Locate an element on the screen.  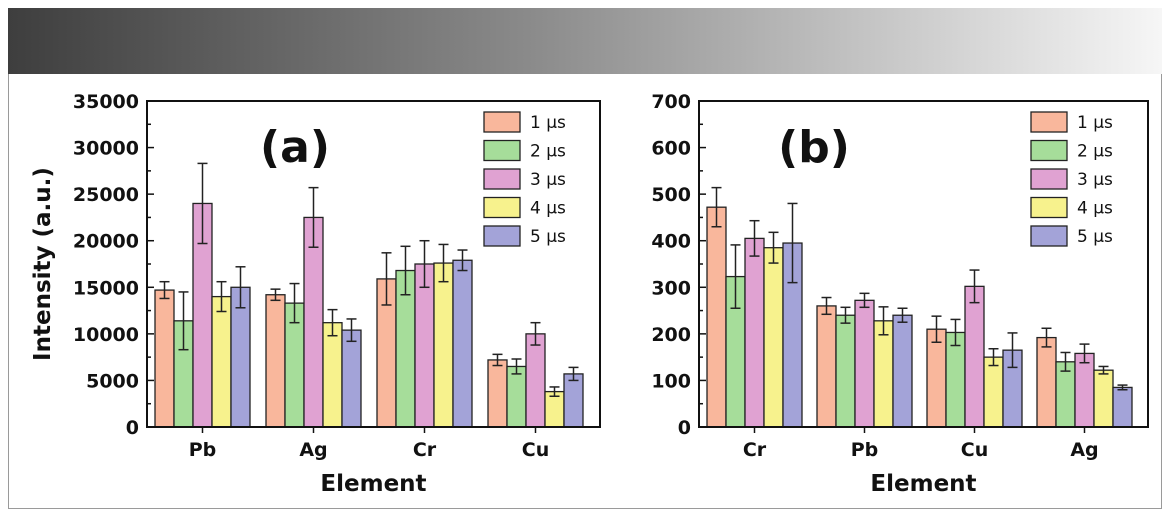
y-tick-label: 300 is located at coordinates (671, 288).